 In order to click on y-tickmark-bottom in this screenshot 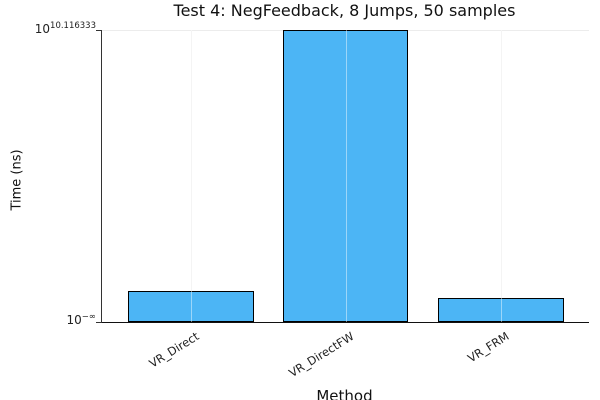, I will do `click(99, 322)`.